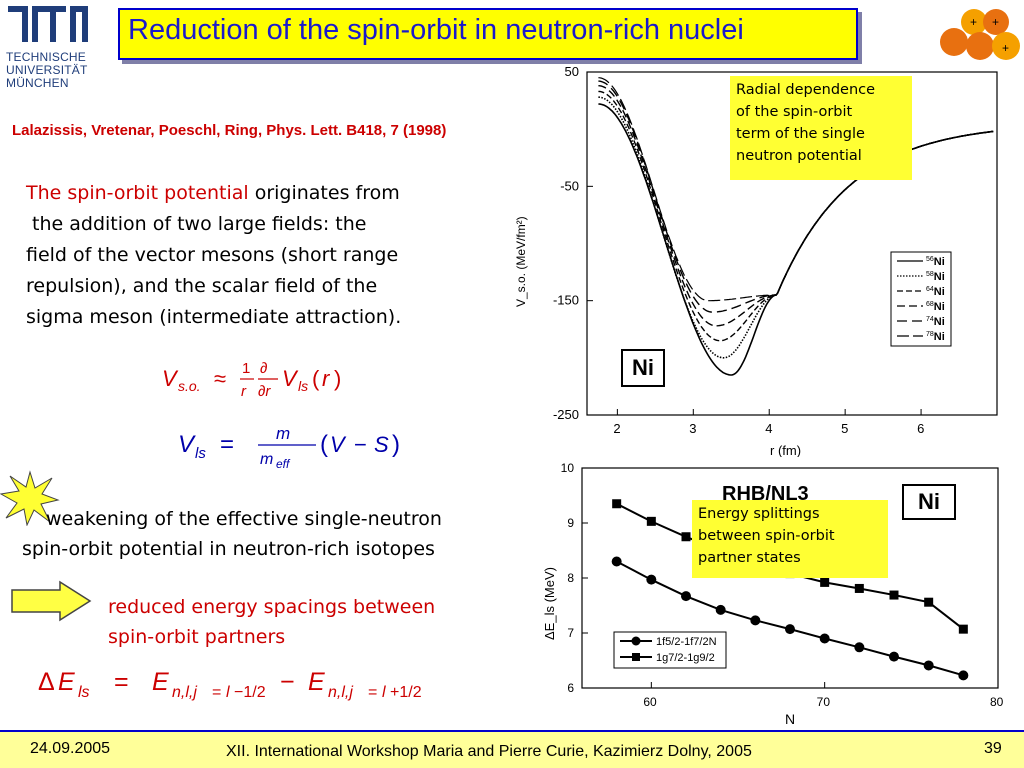 Image resolution: width=1024 pixels, height=768 pixels. What do you see at coordinates (759, 514) in the screenshot?
I see `splitting-note-line-1: Energy splittings` at bounding box center [759, 514].